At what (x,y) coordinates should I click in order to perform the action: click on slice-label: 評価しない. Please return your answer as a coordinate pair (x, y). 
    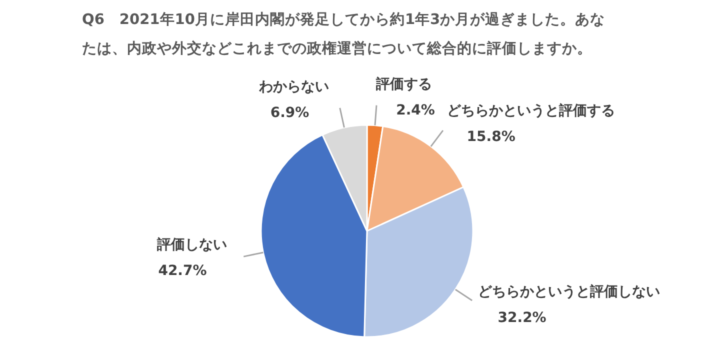
    Looking at the image, I should click on (191, 245).